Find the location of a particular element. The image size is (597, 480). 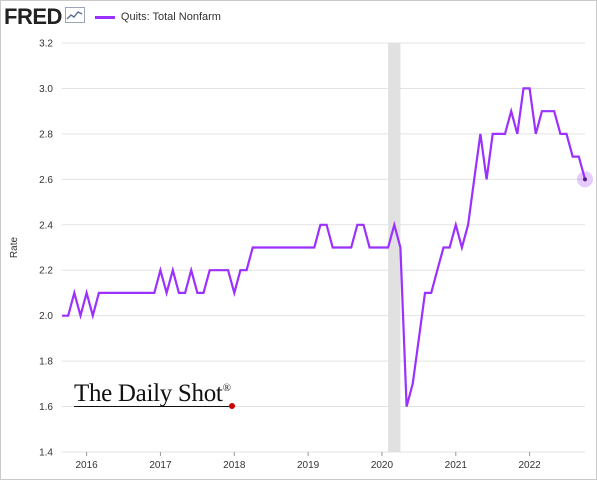

chart-header: FRED Quits: Total Nonfarm is located at coordinates (112, 17).